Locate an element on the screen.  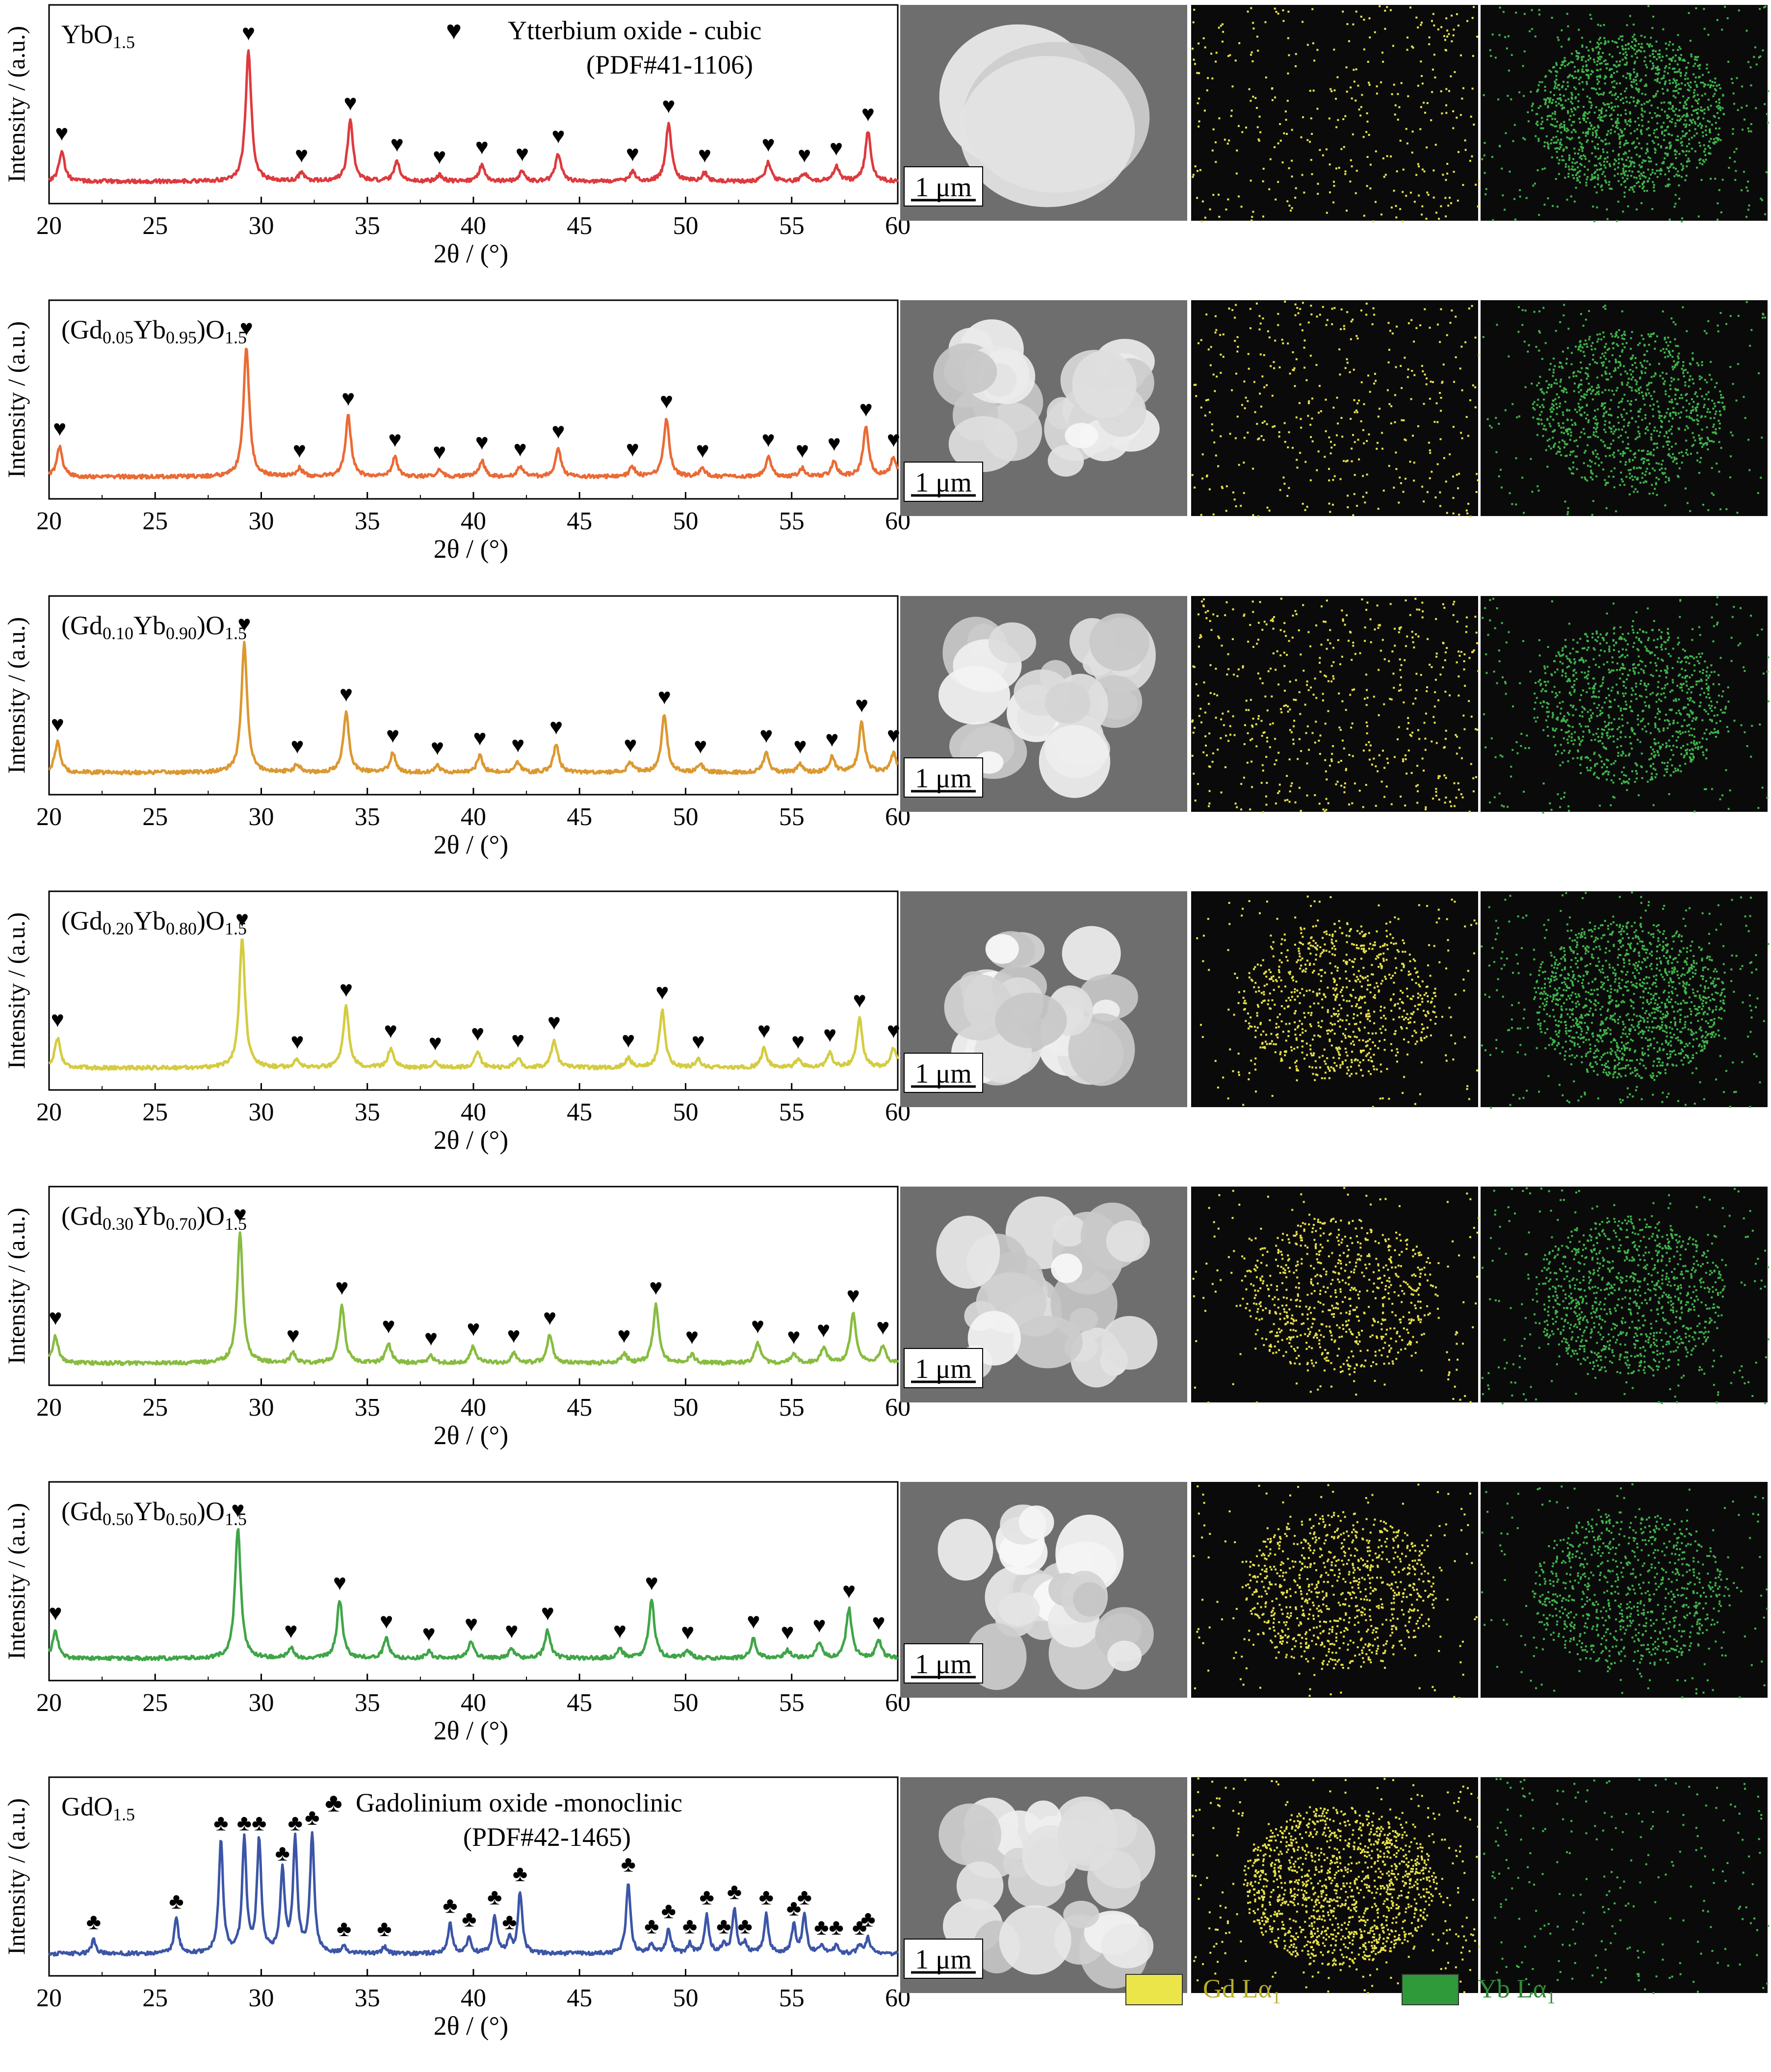
gd-eds-map is located at coordinates (1334, 113).